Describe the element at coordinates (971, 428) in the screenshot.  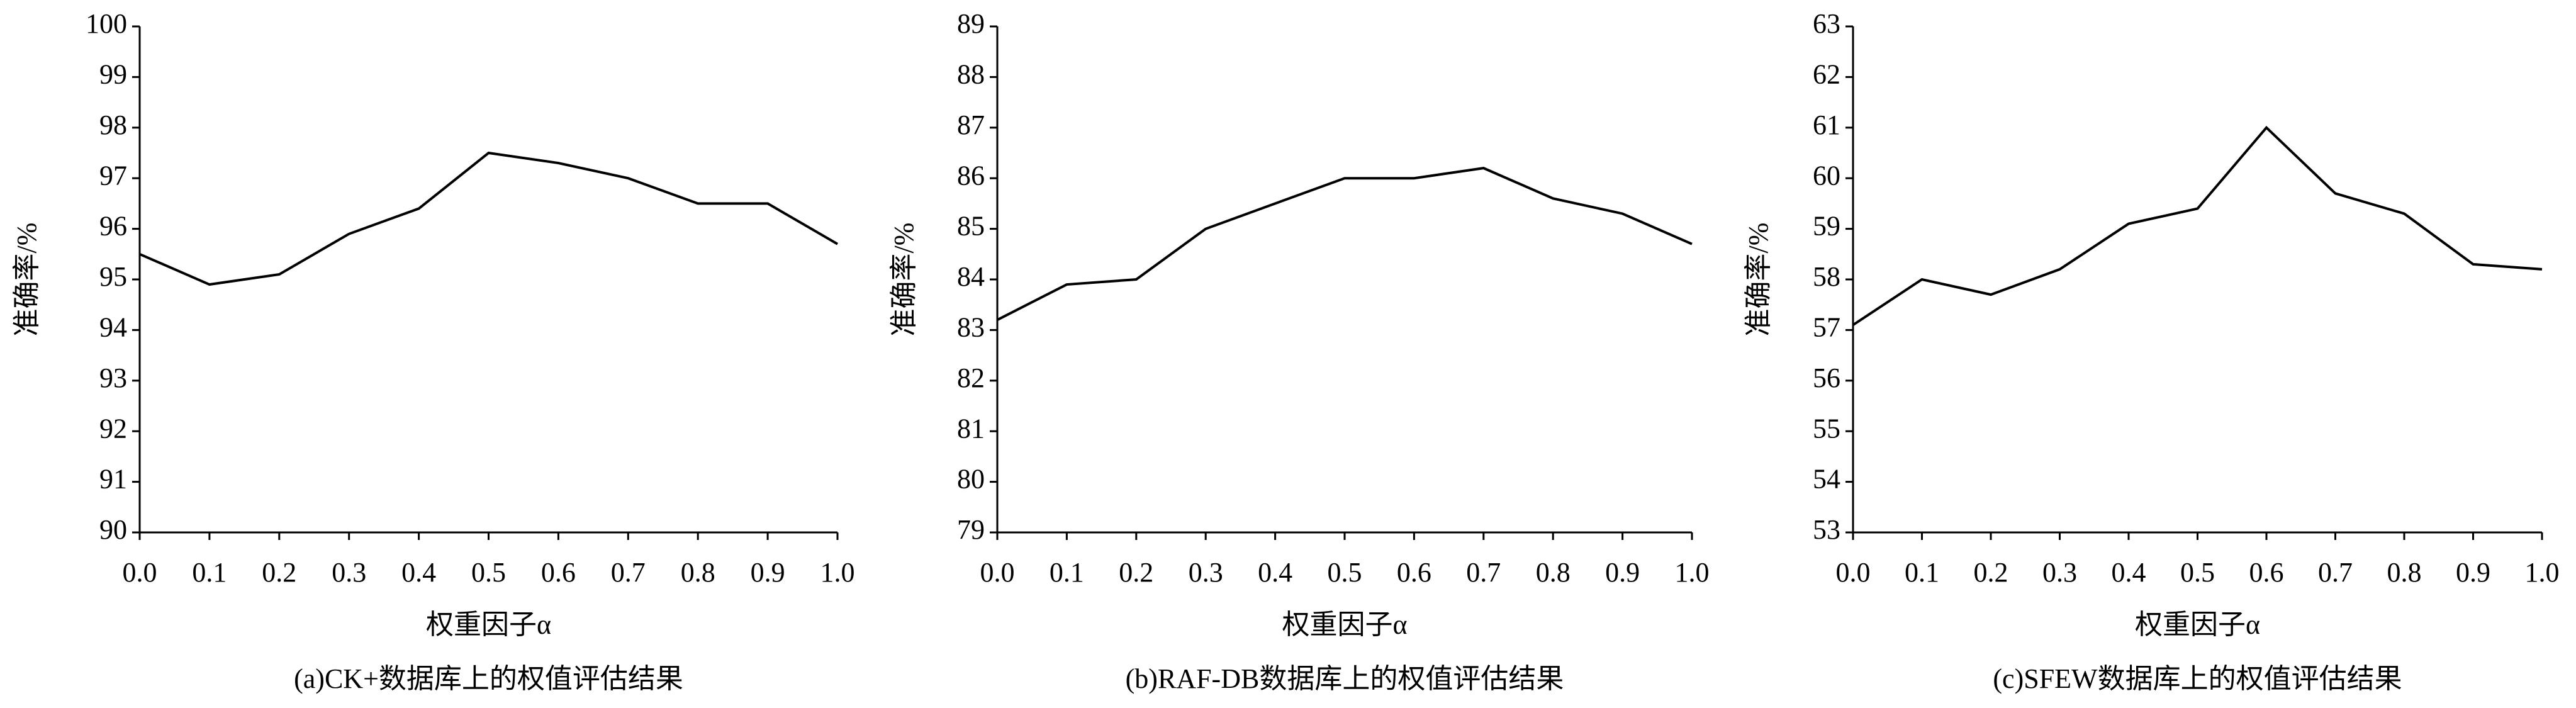
I see `y-tick-label: 81` at that location.